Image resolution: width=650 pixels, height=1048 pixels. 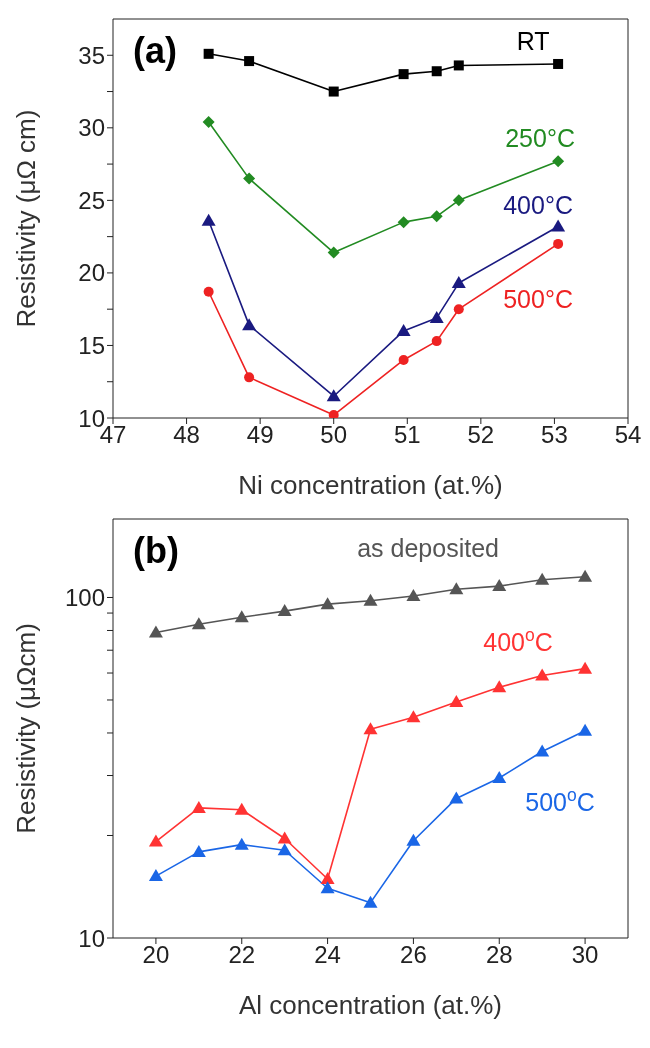 I want to click on x-tick-label: 48, so click(x=186, y=435).